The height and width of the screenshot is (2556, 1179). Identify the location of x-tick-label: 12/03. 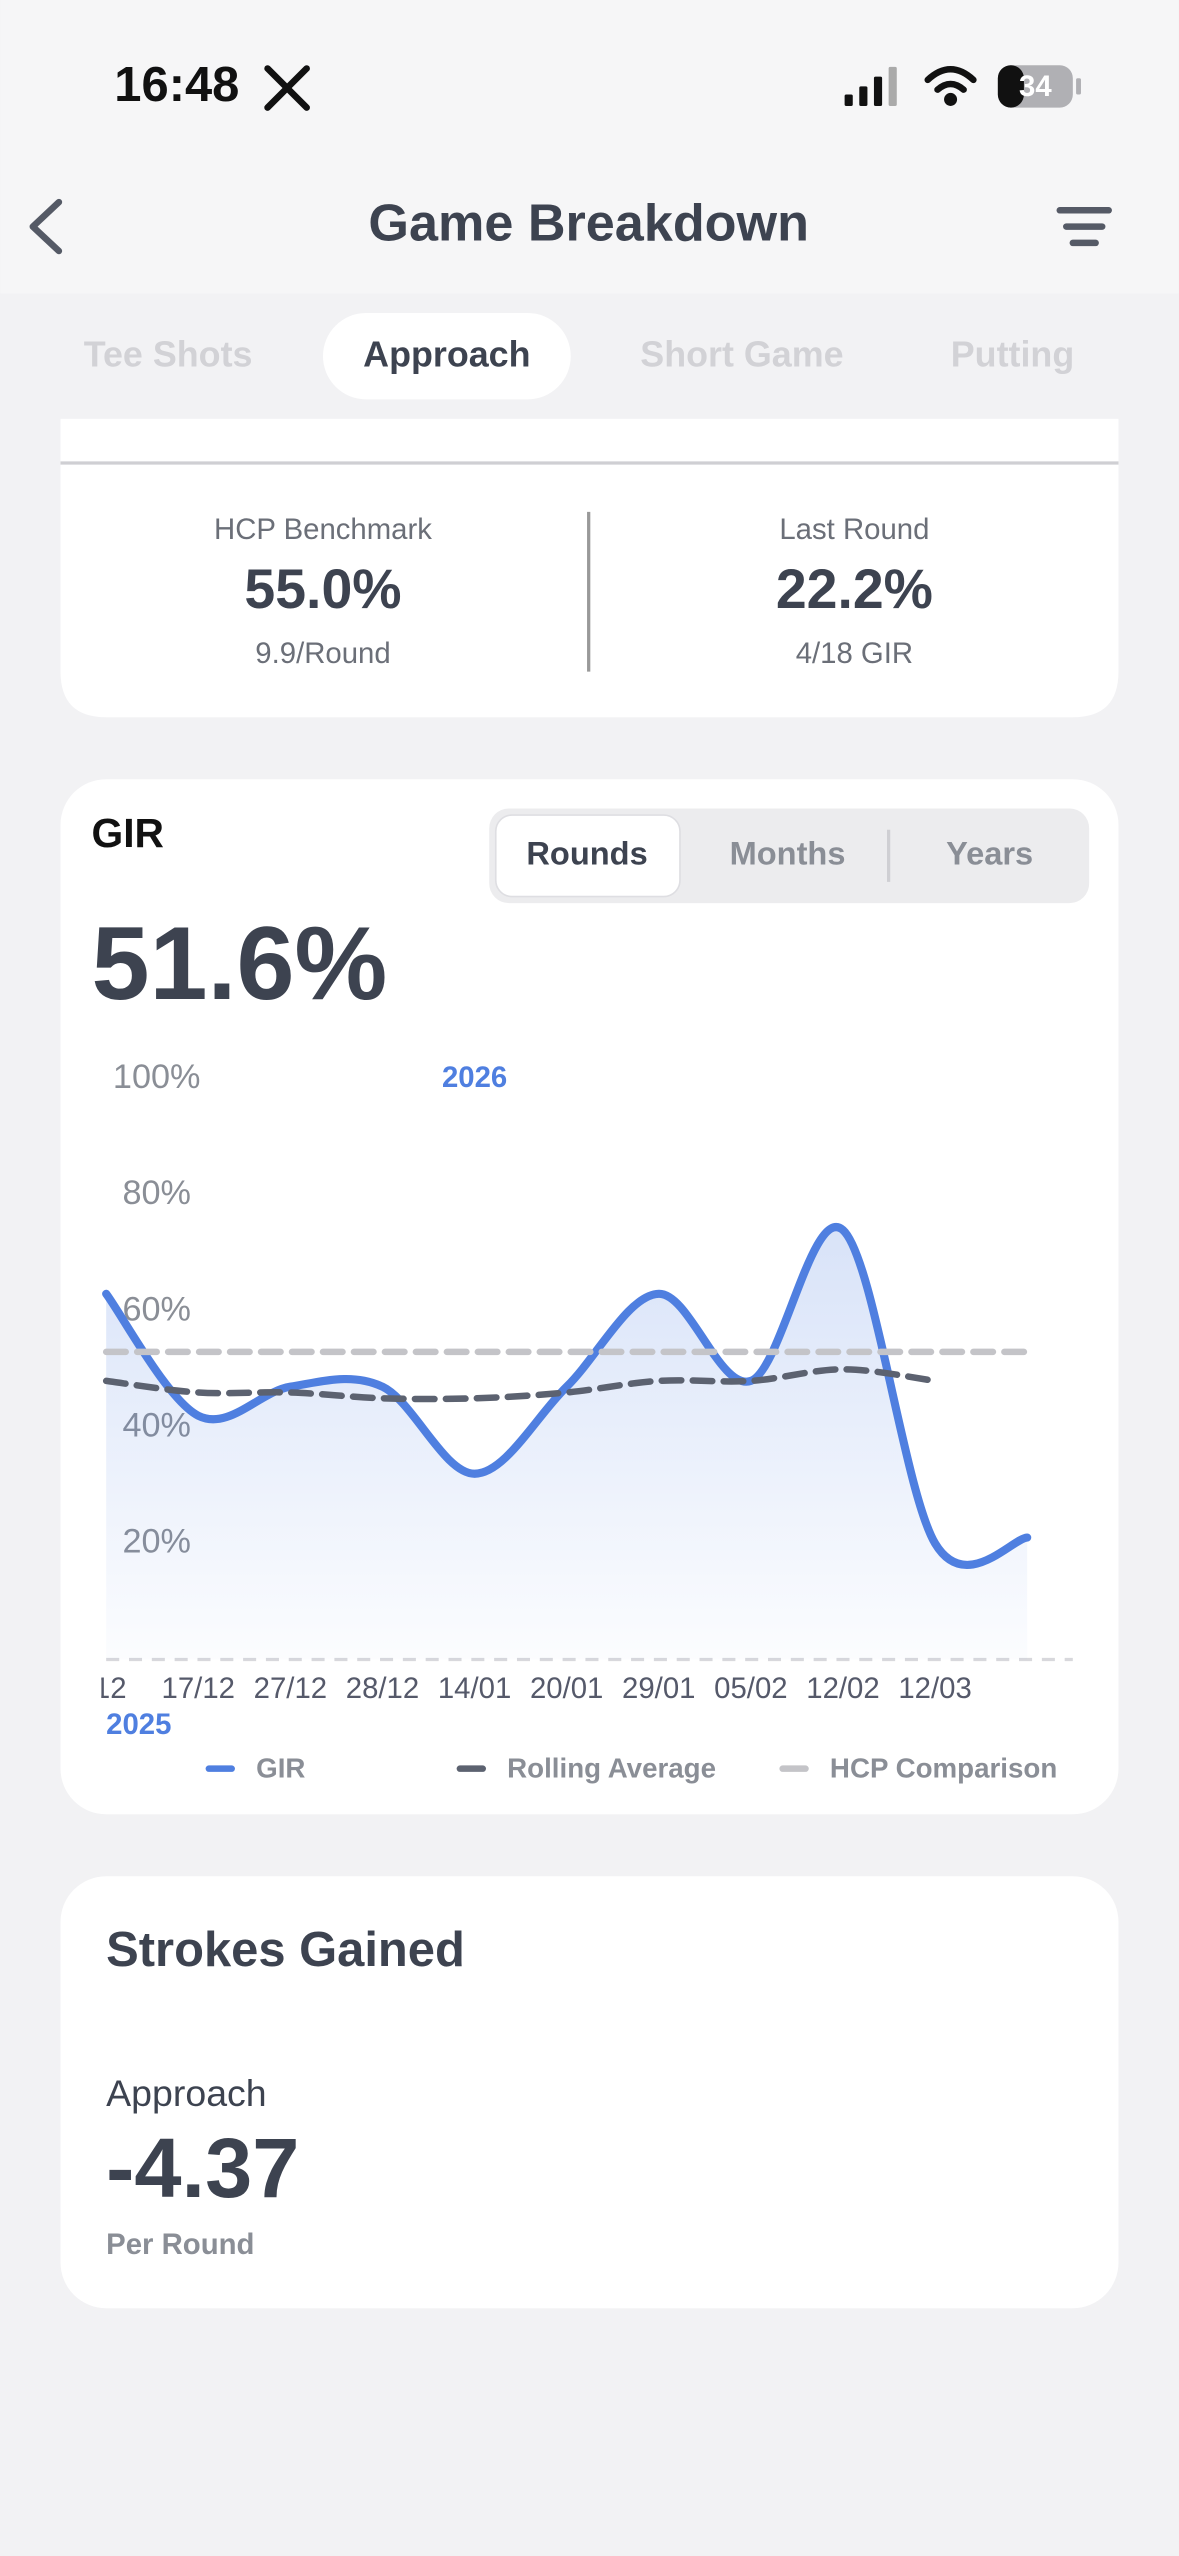
(934, 1688).